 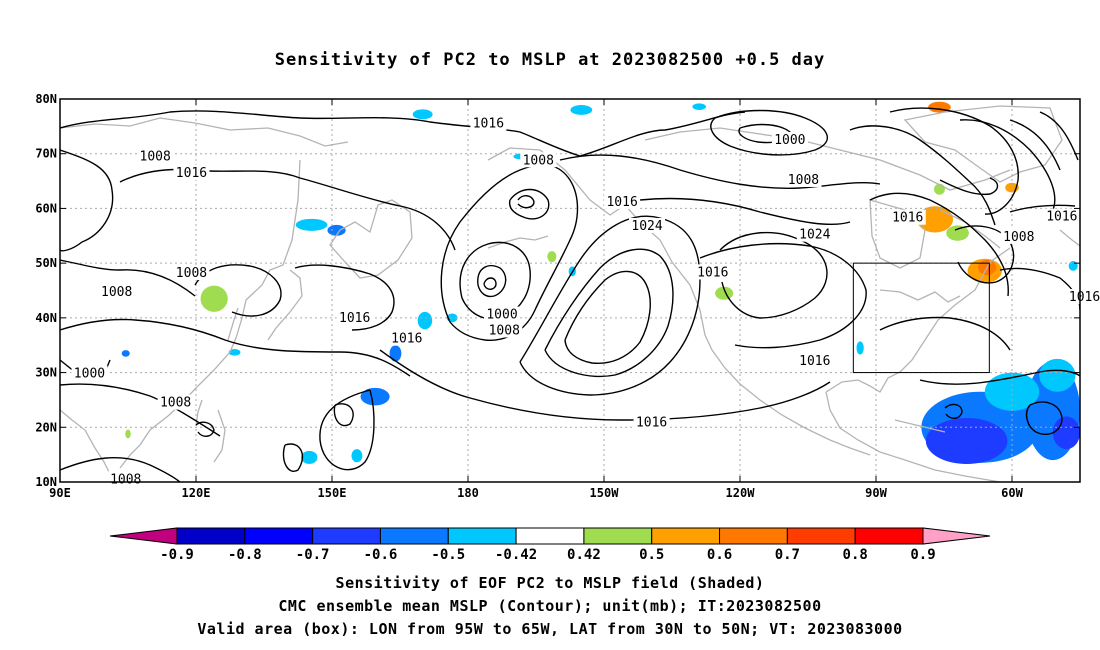 What do you see at coordinates (605, 385) in the screenshot?
I see `contour-1016-long` at bounding box center [605, 385].